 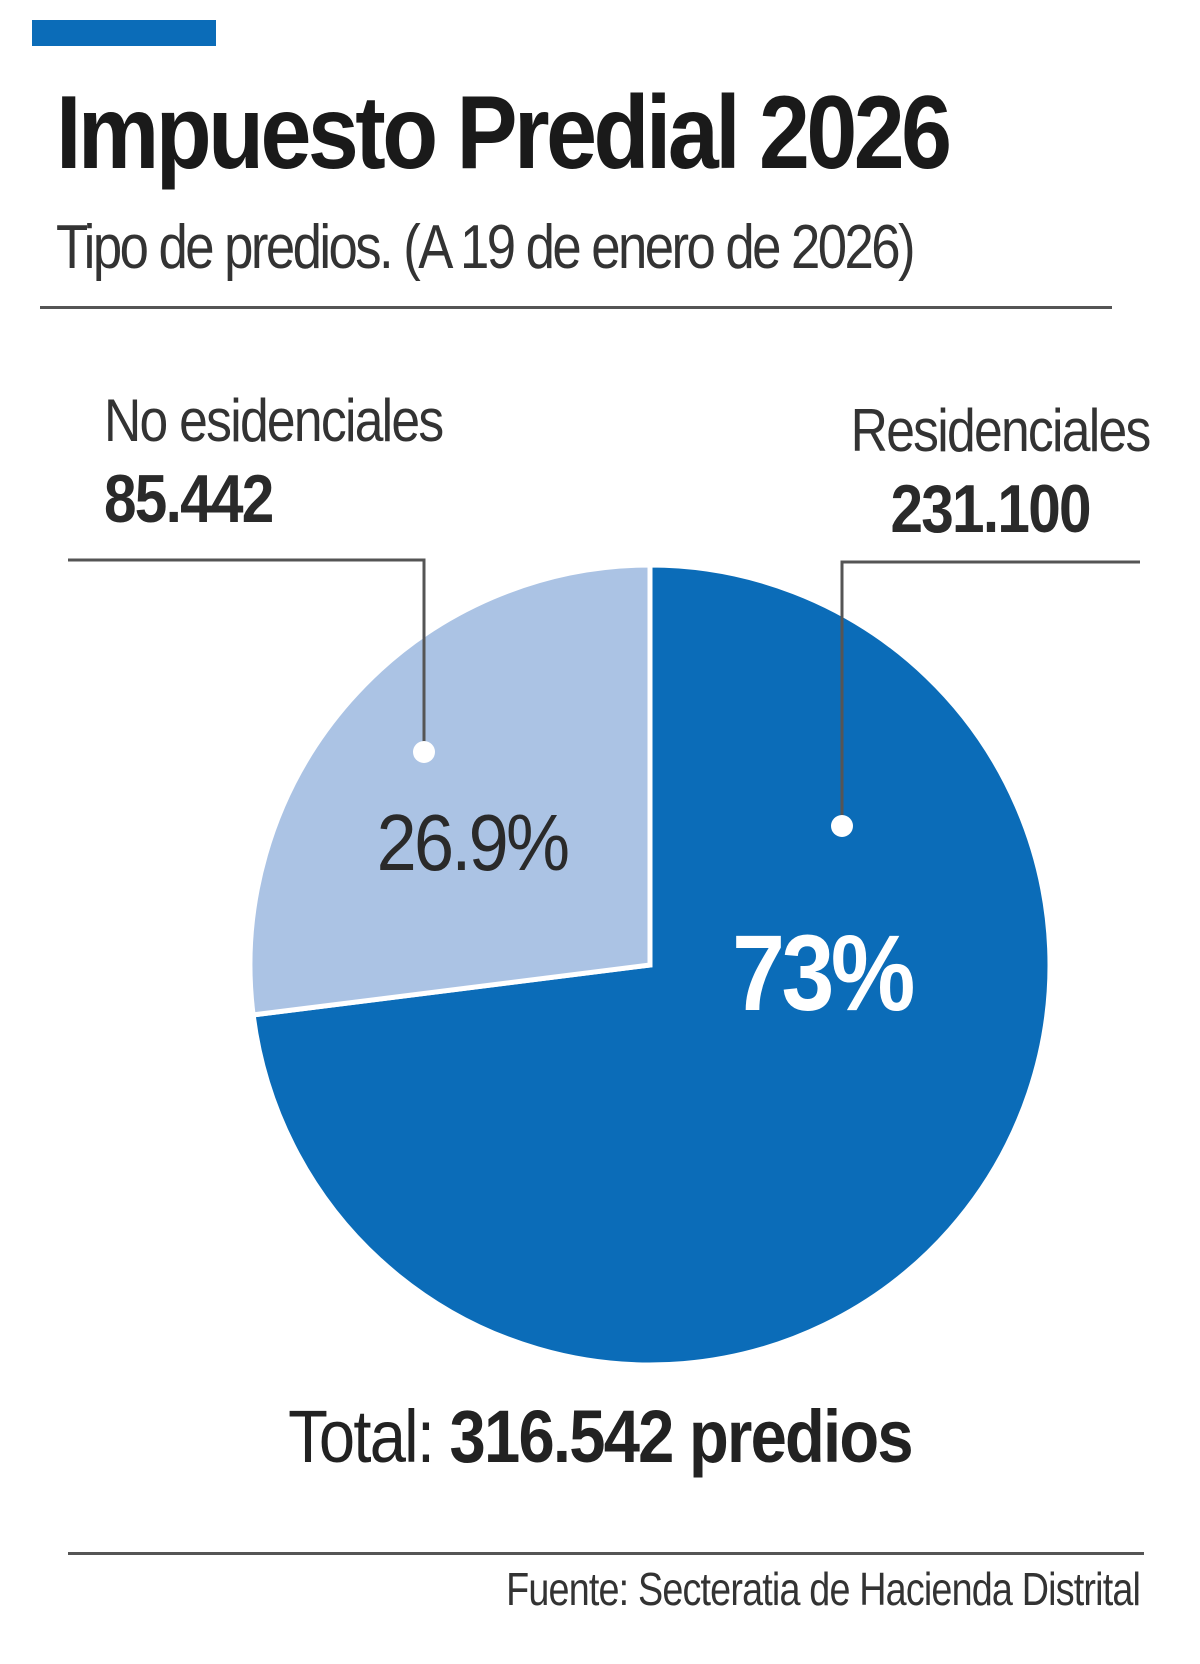 What do you see at coordinates (472, 843) in the screenshot?
I see `percent-label-no-residenciales: 26.9%` at bounding box center [472, 843].